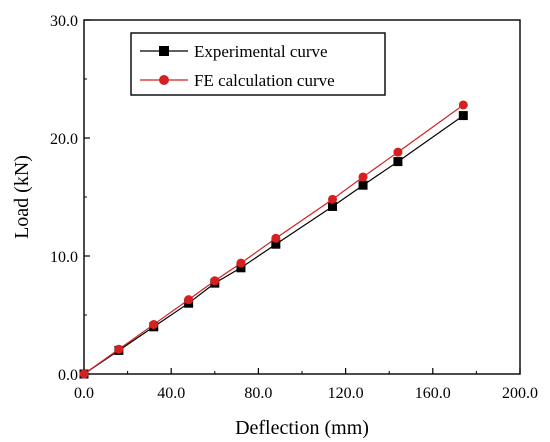  What do you see at coordinates (258, 393) in the screenshot?
I see `x-tick-label: 80.0` at bounding box center [258, 393].